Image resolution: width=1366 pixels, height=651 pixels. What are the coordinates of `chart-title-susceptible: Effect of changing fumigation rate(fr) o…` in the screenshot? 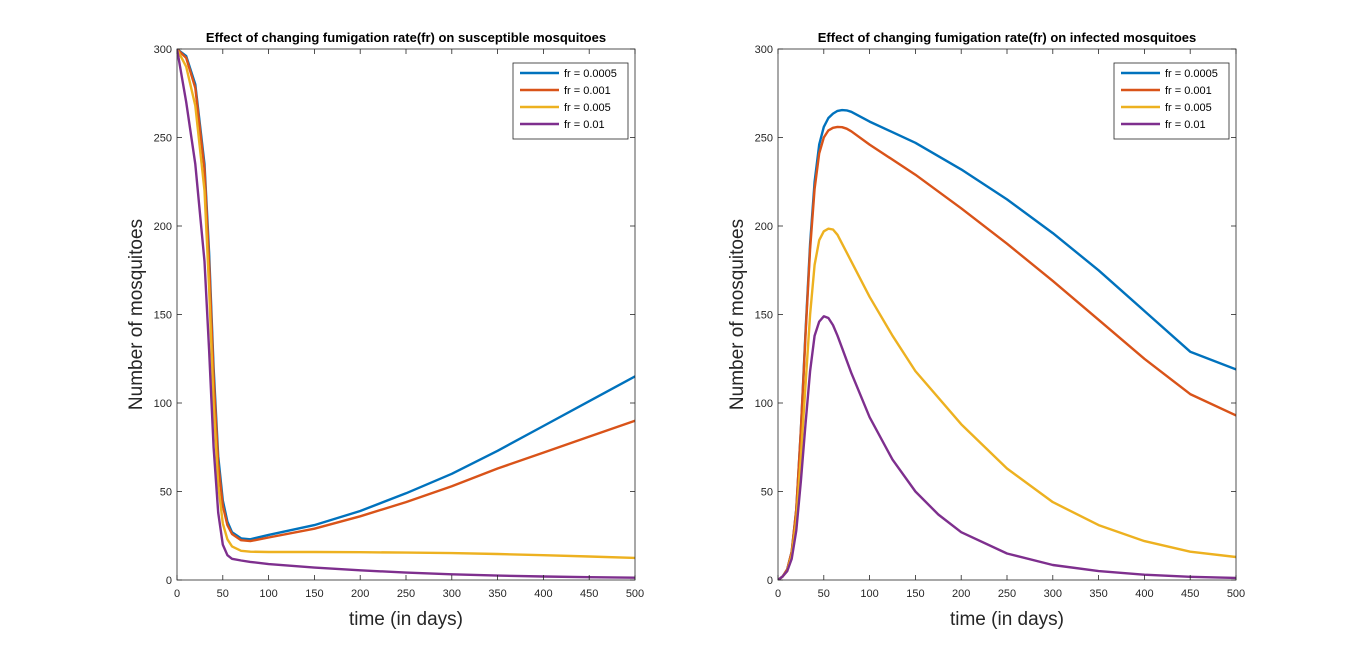 It's located at (406, 37).